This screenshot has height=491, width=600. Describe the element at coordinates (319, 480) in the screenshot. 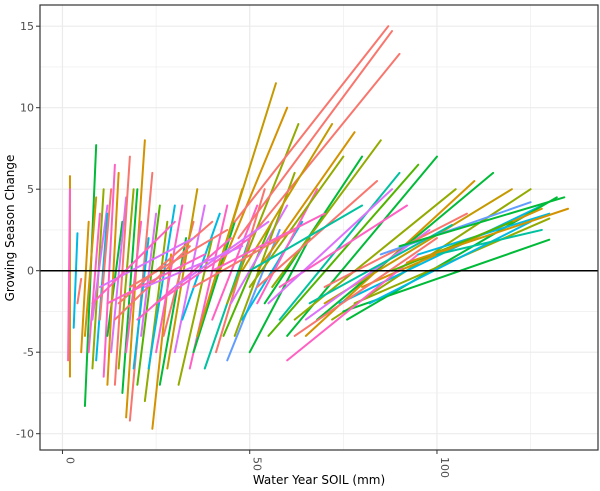

I see `x-axis-label: Water Year SOIL (mm)` at that location.